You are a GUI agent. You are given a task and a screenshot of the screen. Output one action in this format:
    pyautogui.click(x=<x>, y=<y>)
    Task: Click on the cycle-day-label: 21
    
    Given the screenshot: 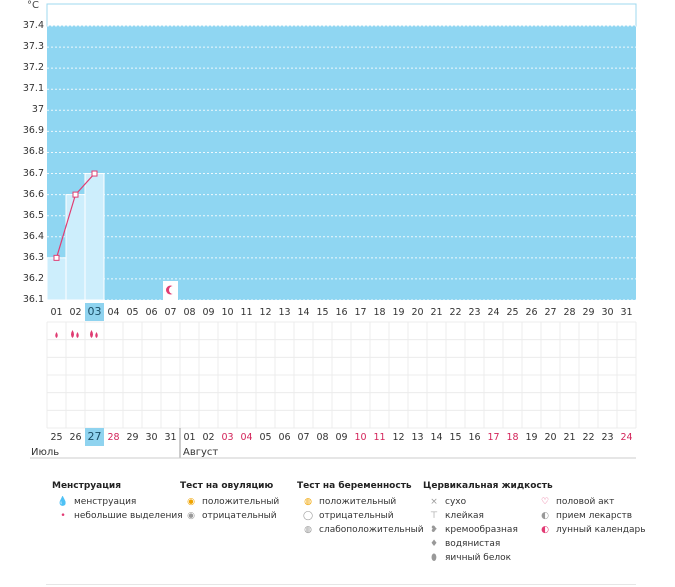 What is the action you would take?
    pyautogui.click(x=436, y=312)
    